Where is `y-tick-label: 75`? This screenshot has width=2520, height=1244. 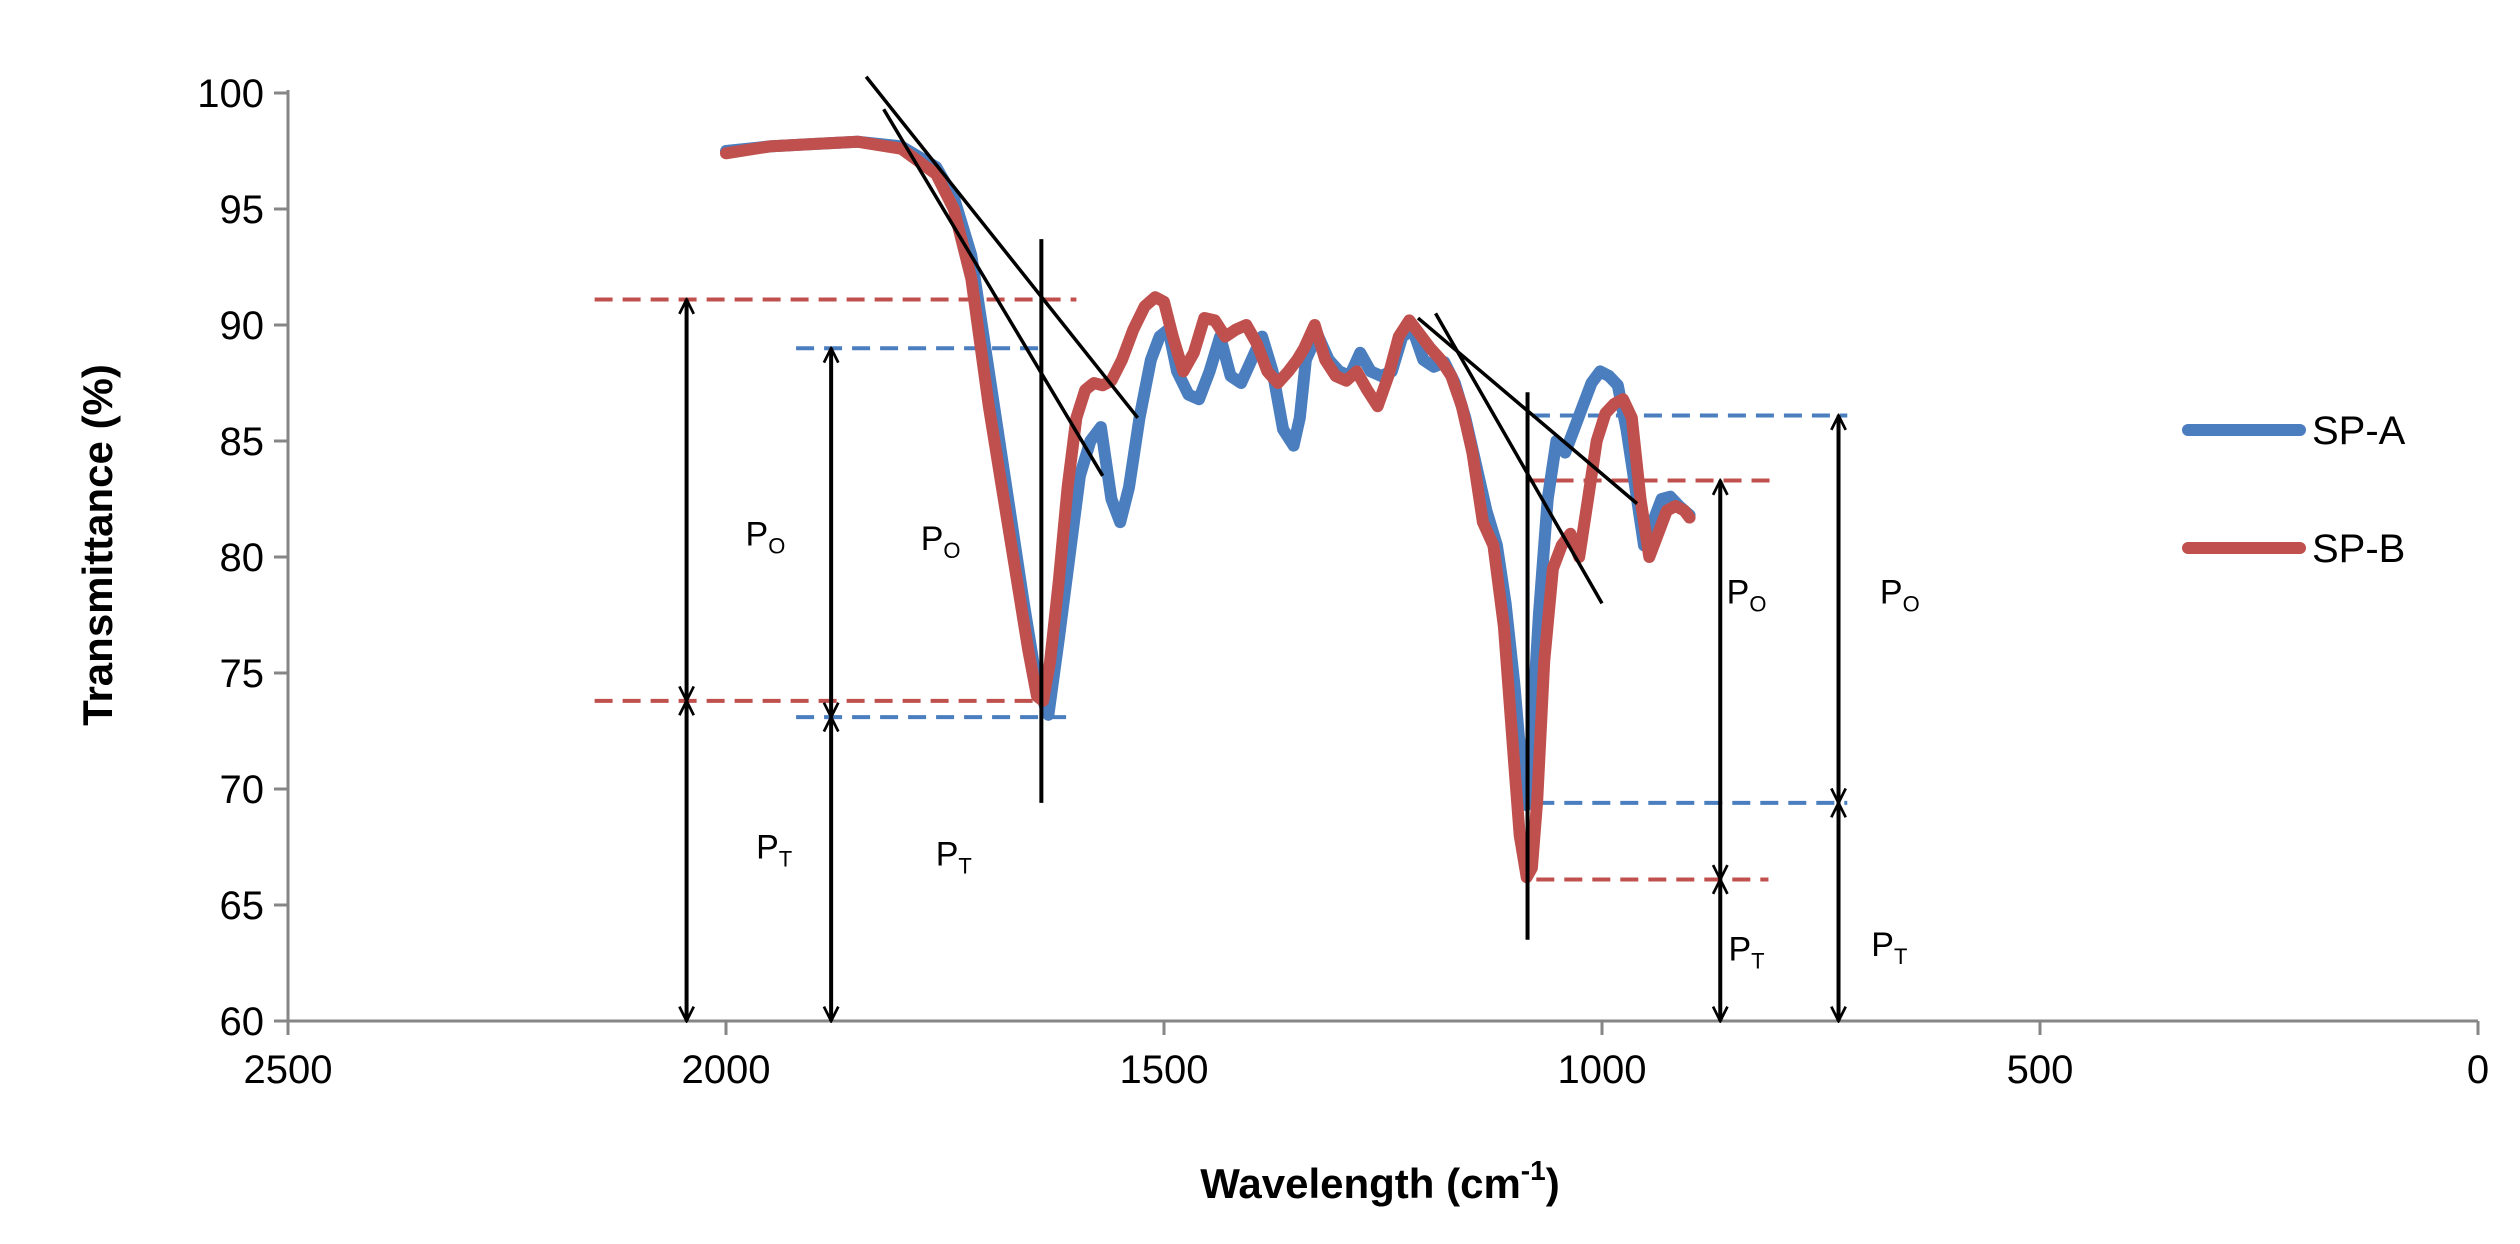
y-tick-label: 75 is located at coordinates (242, 674).